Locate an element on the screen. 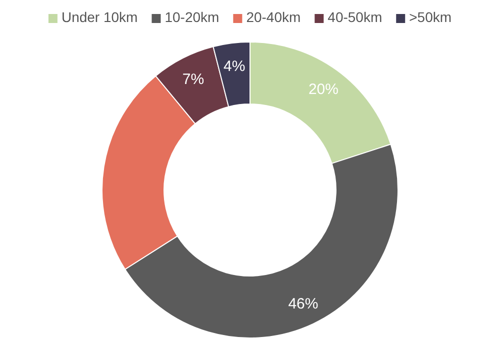 The width and height of the screenshot is (500, 362). legend-label: 20-40km is located at coordinates (273, 17).